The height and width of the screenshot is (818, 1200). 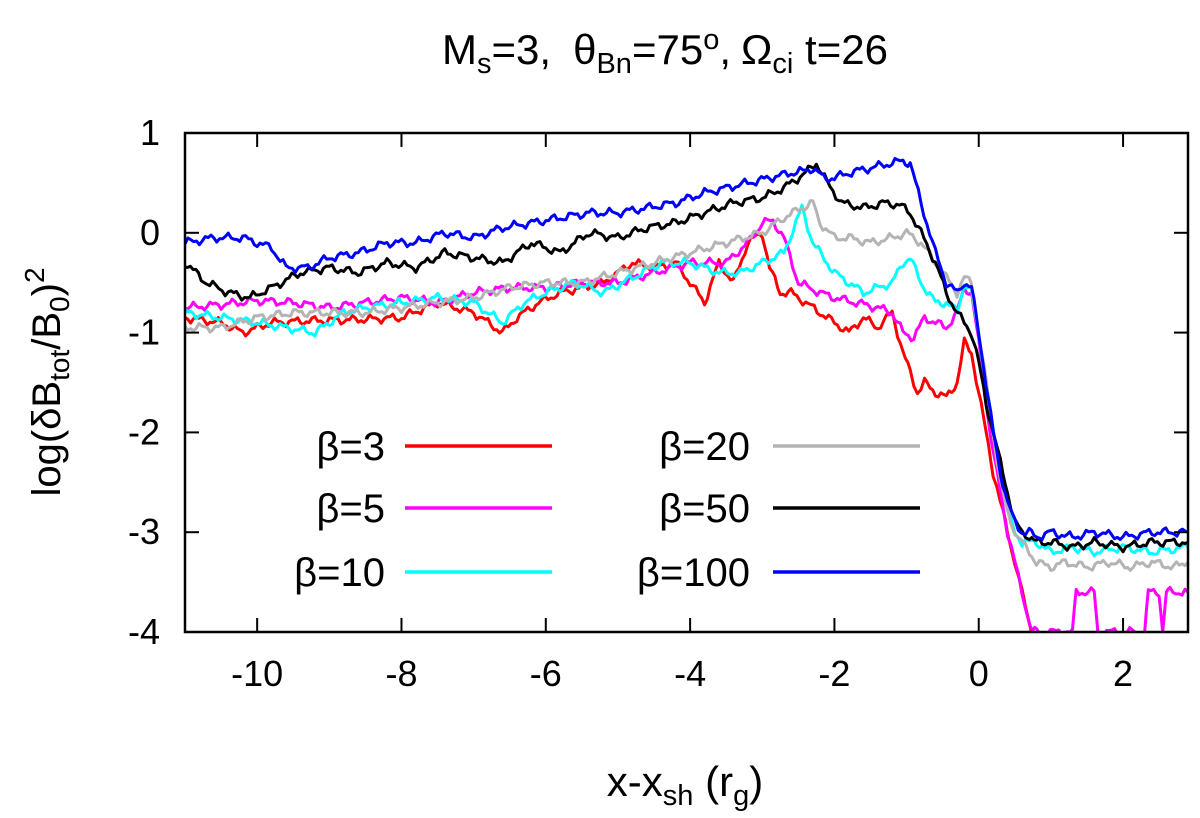 I want to click on x-tick-label: 0, so click(x=979, y=673).